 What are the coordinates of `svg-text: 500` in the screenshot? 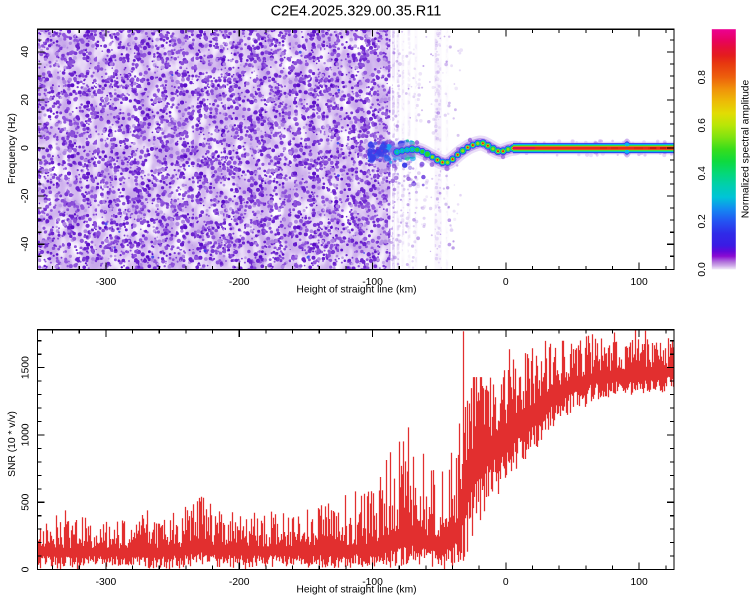 It's located at (26, 501).